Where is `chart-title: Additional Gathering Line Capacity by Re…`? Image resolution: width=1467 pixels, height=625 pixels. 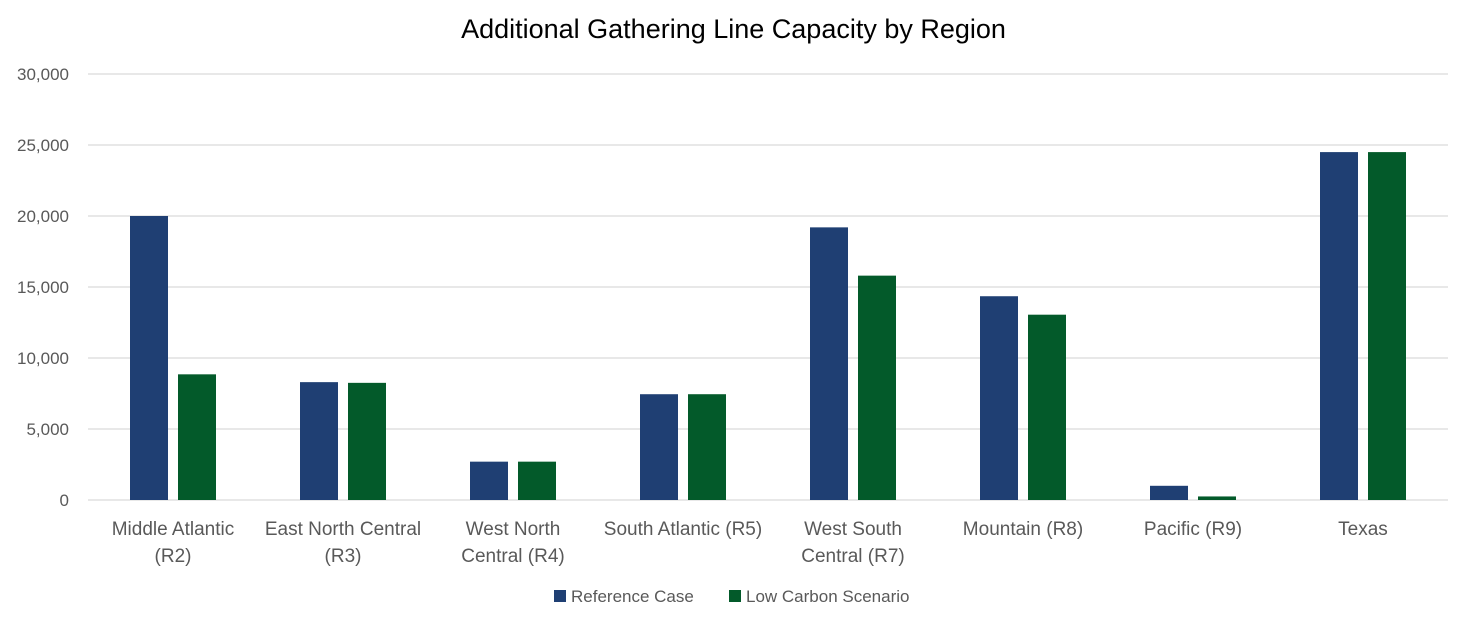 chart-title: Additional Gathering Line Capacity by Re… is located at coordinates (733, 29).